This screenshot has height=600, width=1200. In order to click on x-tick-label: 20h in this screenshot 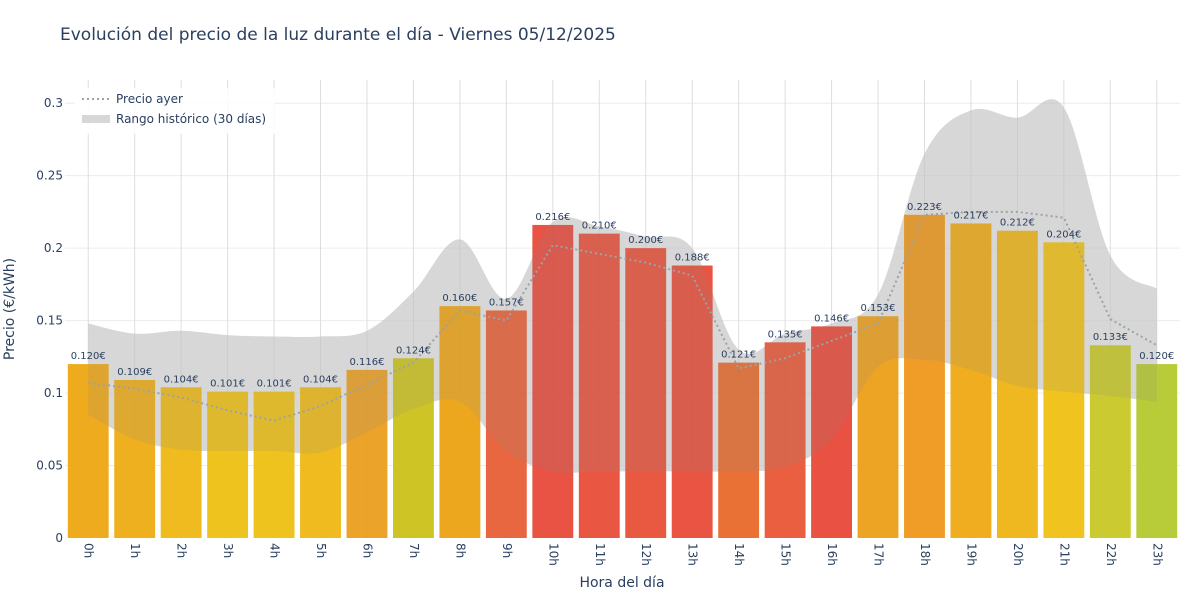, I will do `click(1018, 554)`.